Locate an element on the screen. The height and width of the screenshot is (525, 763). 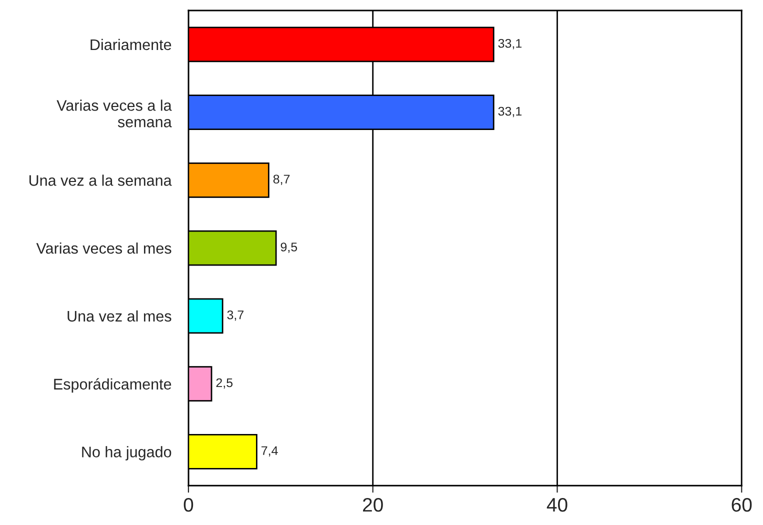
y-tick-label: Una vez al mes is located at coordinates (120, 316).